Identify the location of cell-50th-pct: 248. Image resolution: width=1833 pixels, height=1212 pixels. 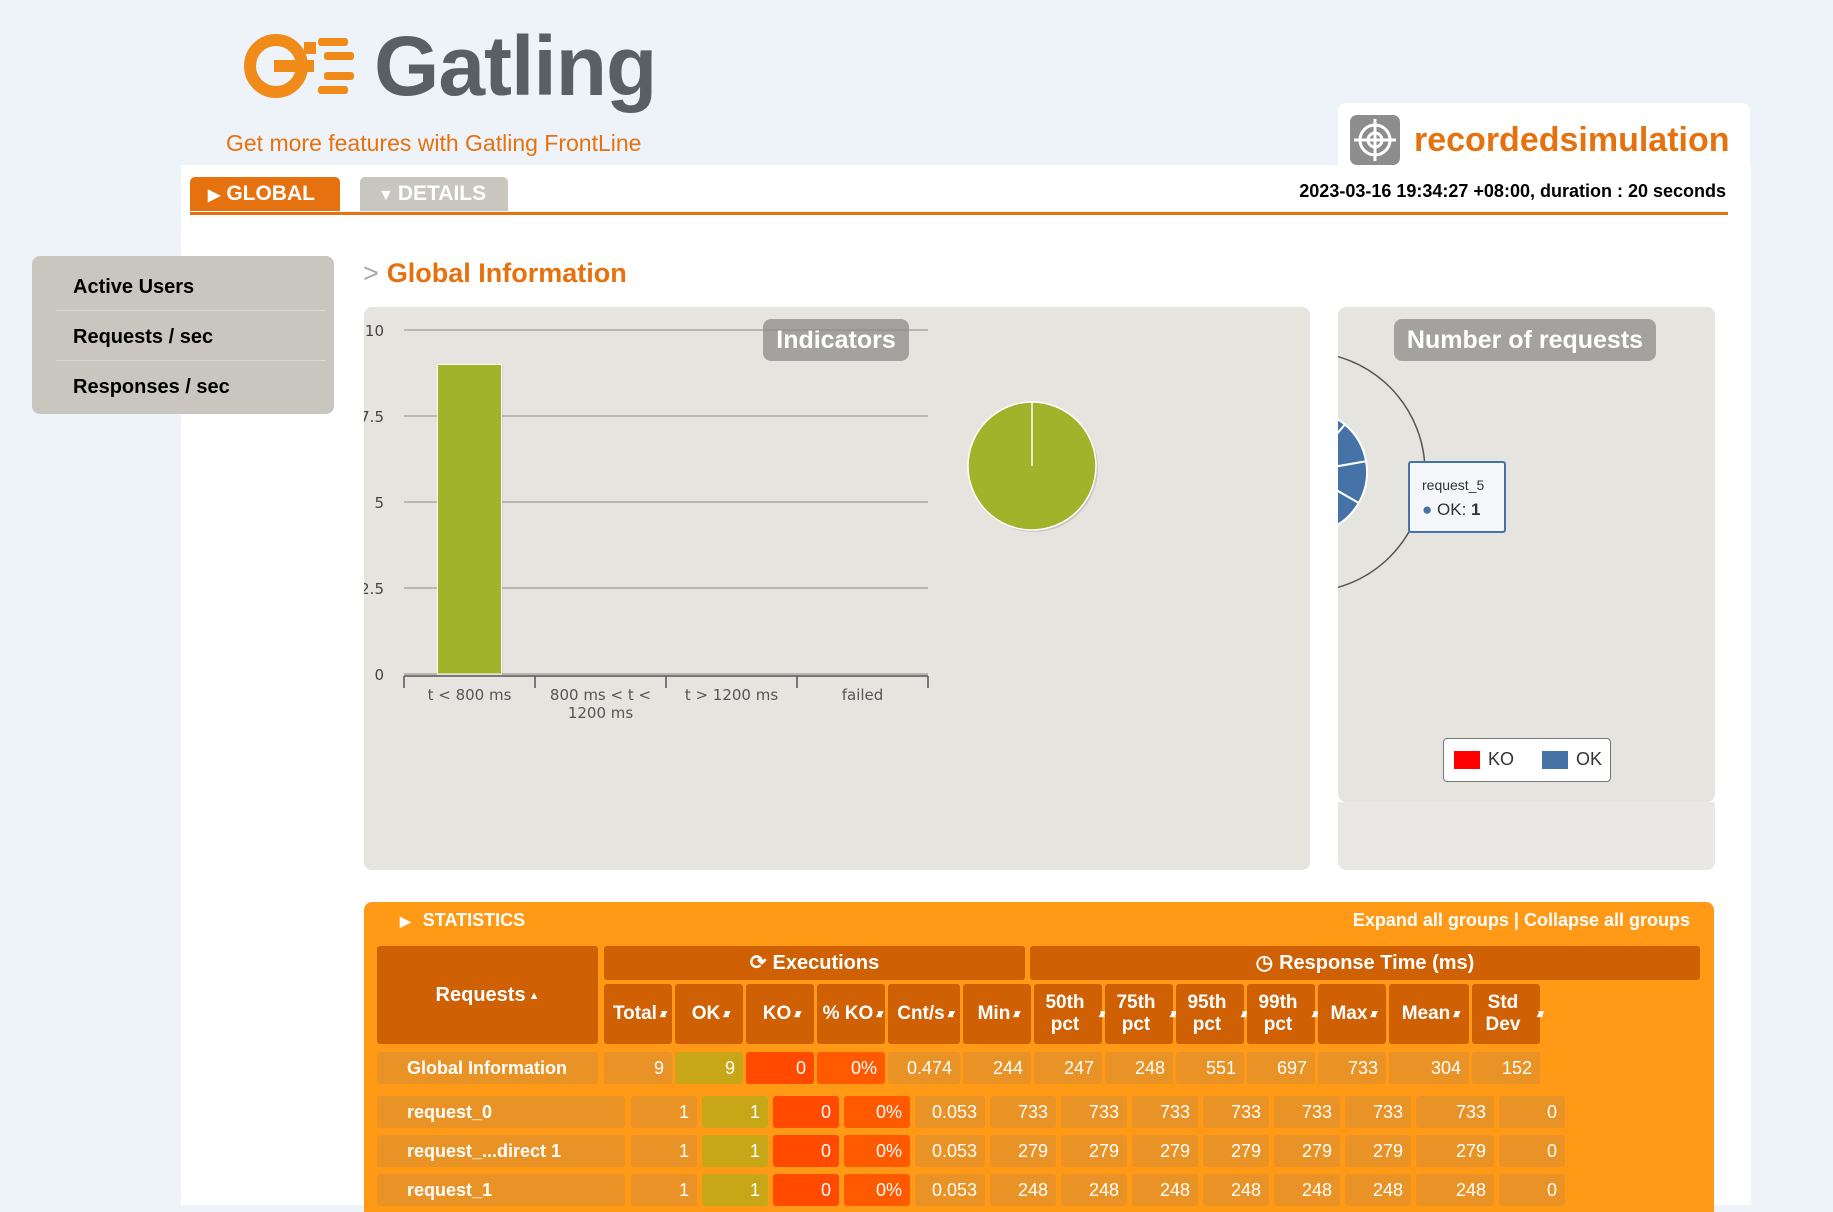
(1094, 1190).